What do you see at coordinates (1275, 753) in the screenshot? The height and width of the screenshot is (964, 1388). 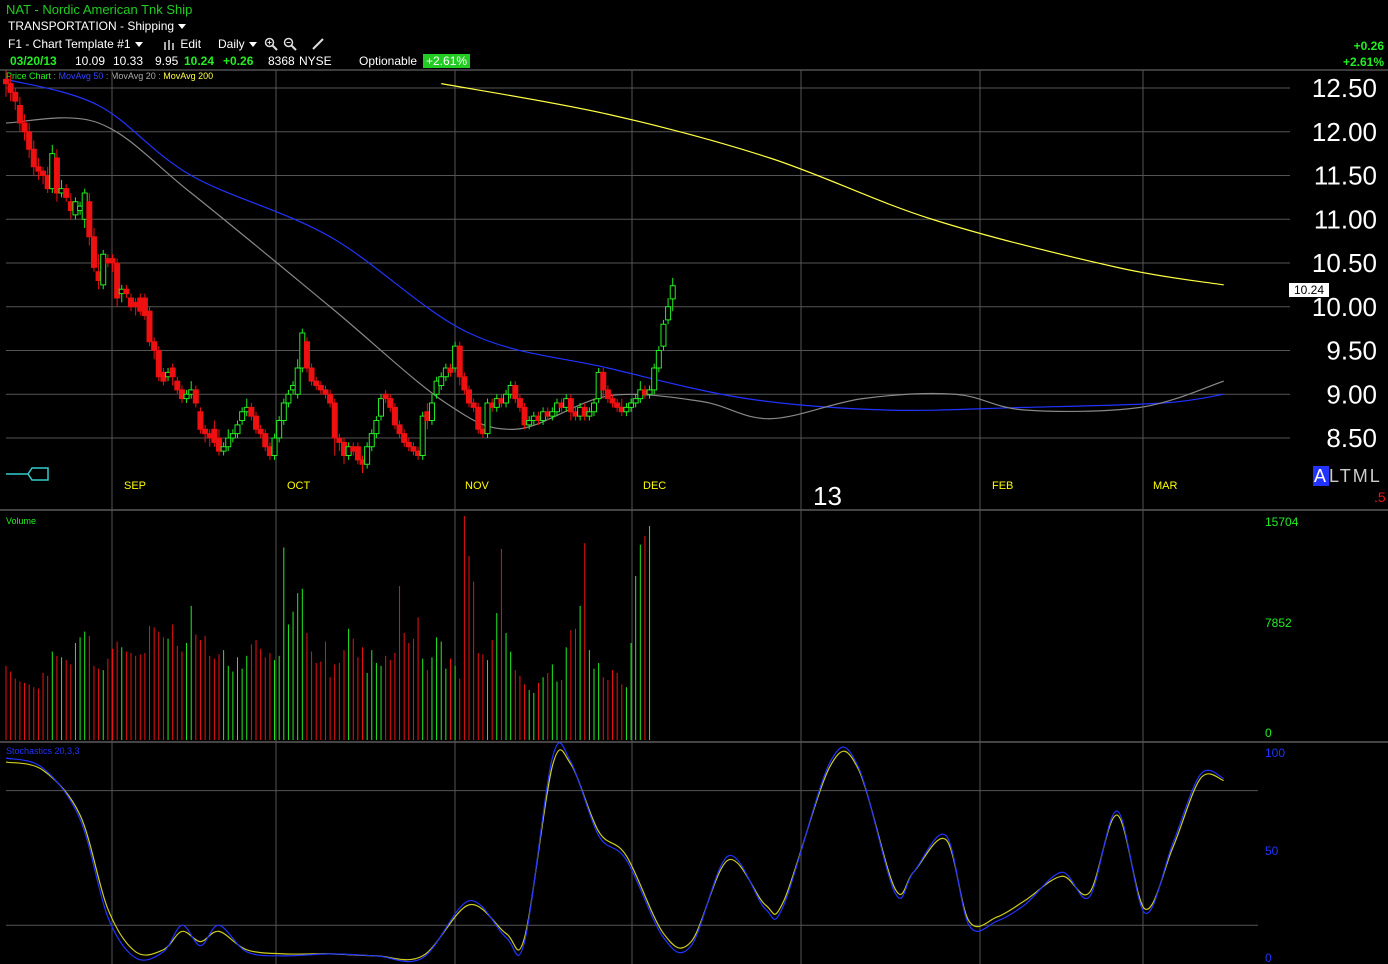 I see `stoch-tick-label: 100` at bounding box center [1275, 753].